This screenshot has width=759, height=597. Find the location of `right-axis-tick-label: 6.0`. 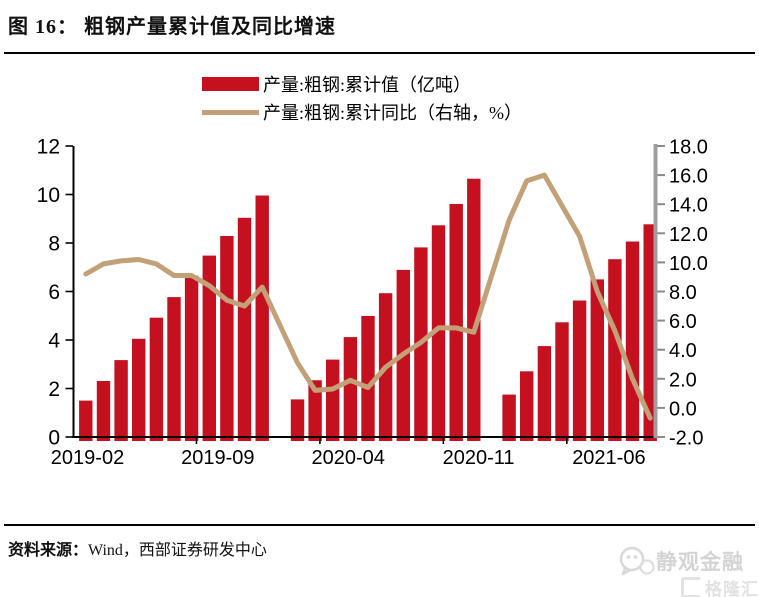

right-axis-tick-label: 6.0 is located at coordinates (683, 322).